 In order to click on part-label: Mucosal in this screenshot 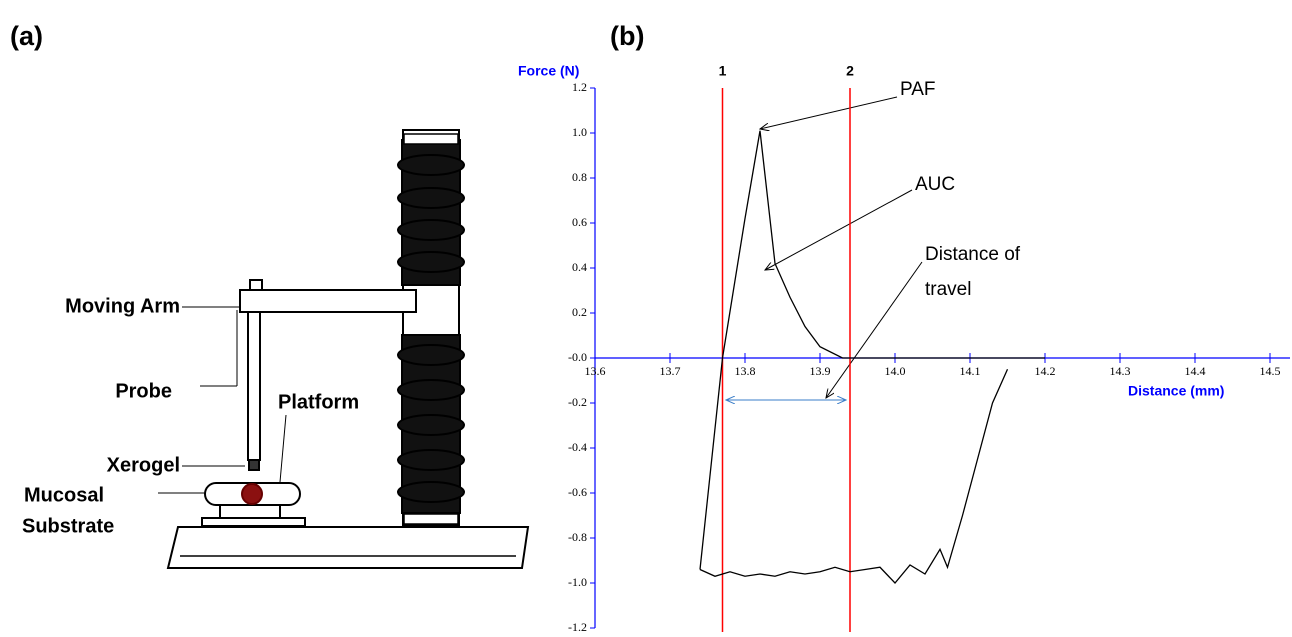, I will do `click(64, 495)`.